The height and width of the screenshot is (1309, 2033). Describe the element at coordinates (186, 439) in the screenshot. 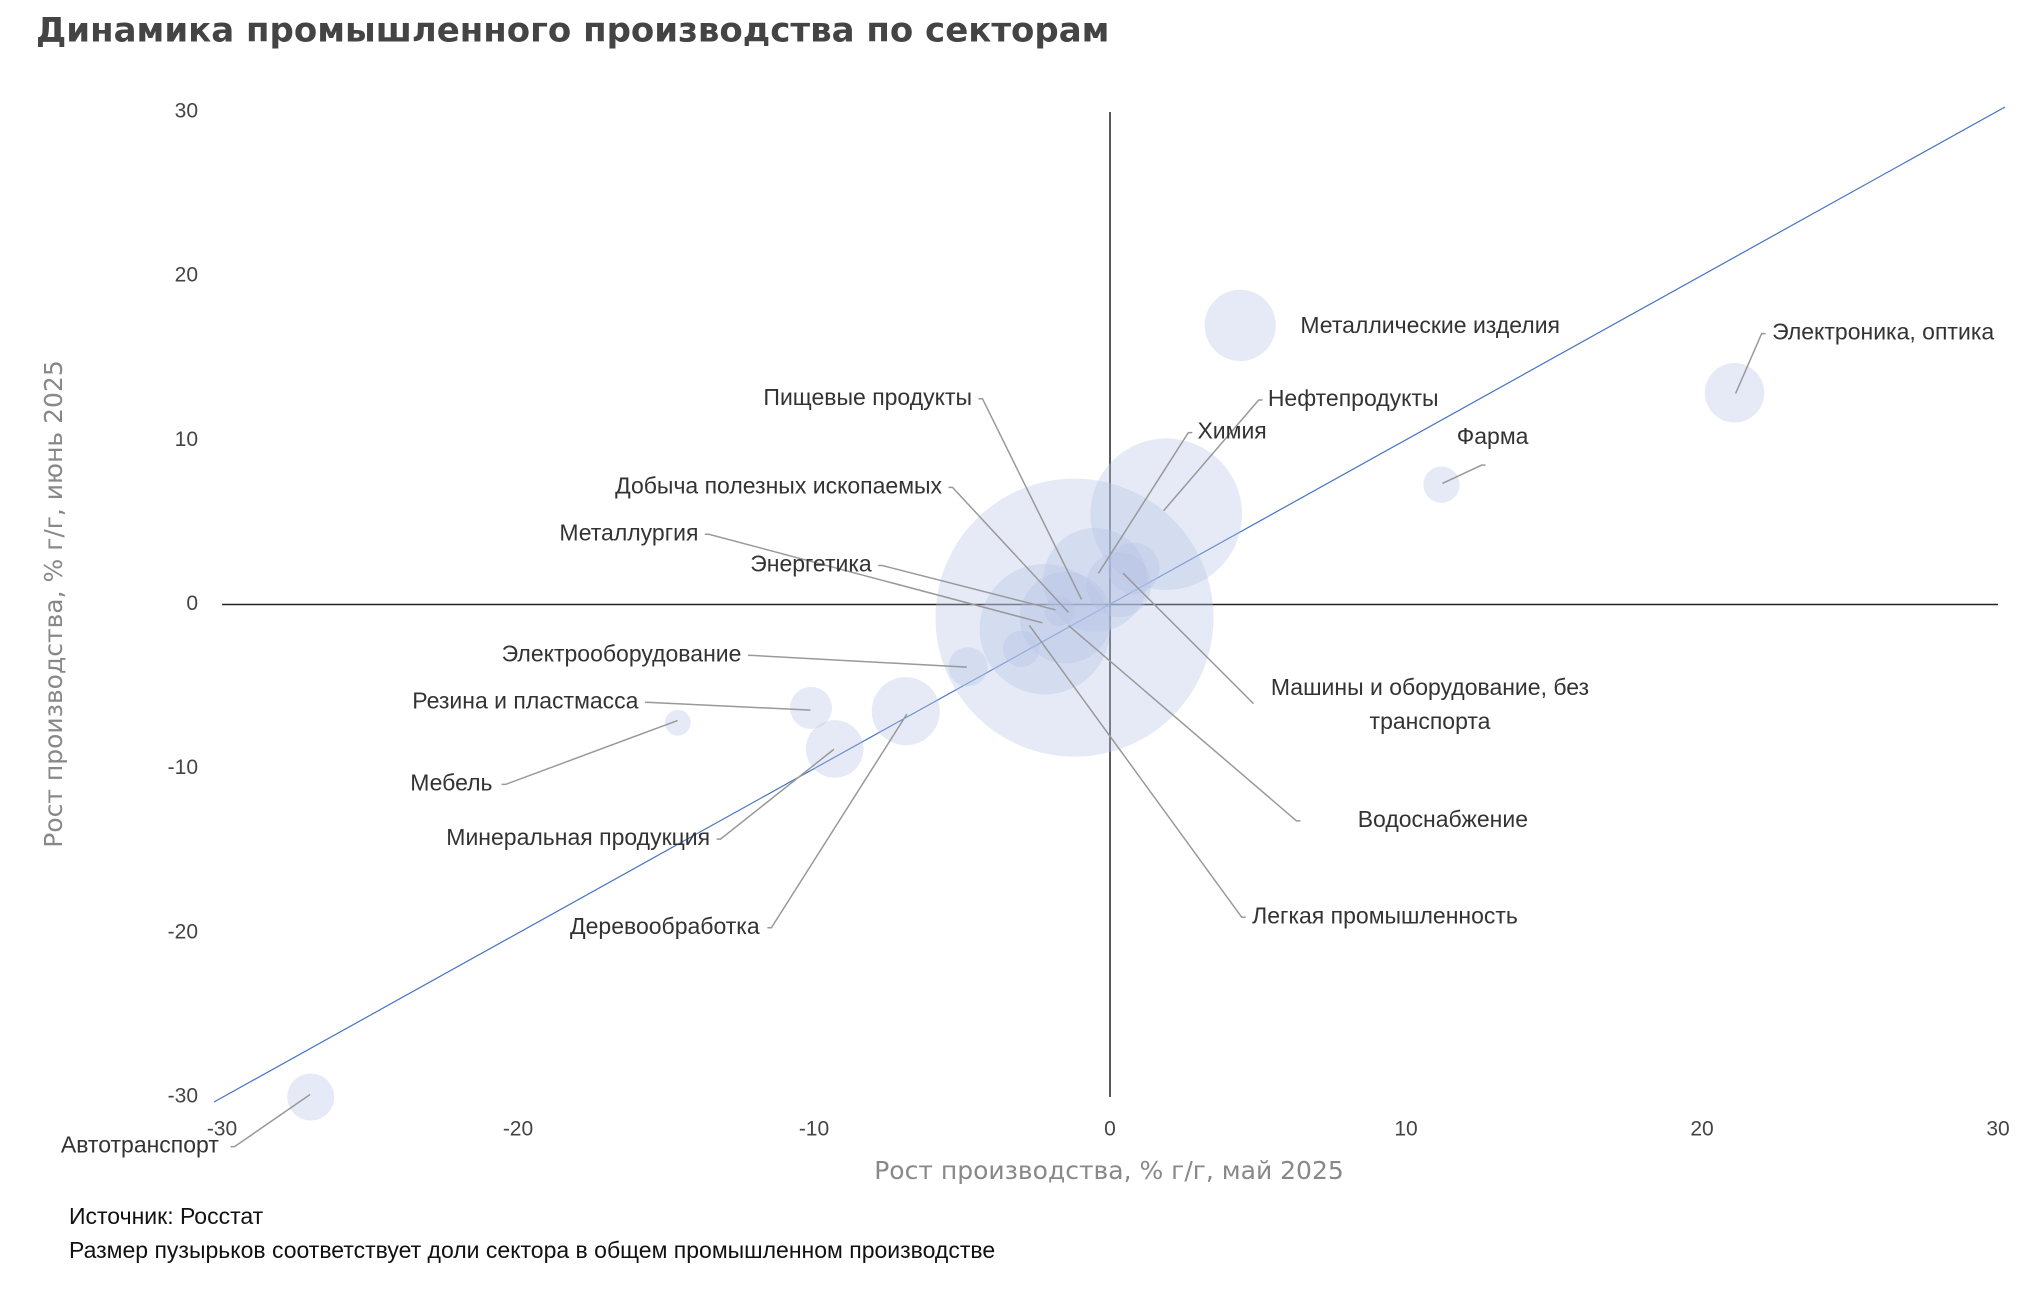

I see `y-tick-label: 10` at that location.